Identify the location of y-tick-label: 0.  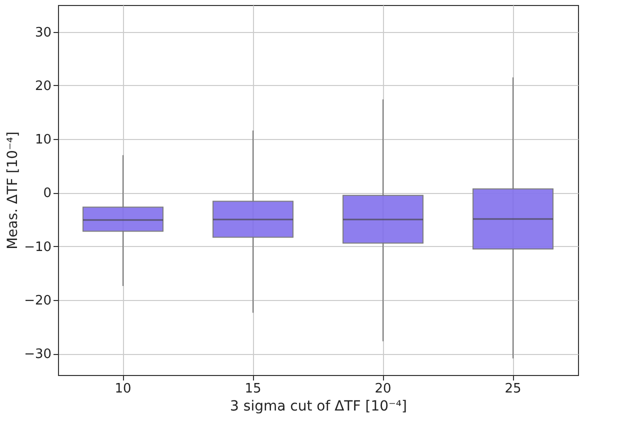
(47, 194).